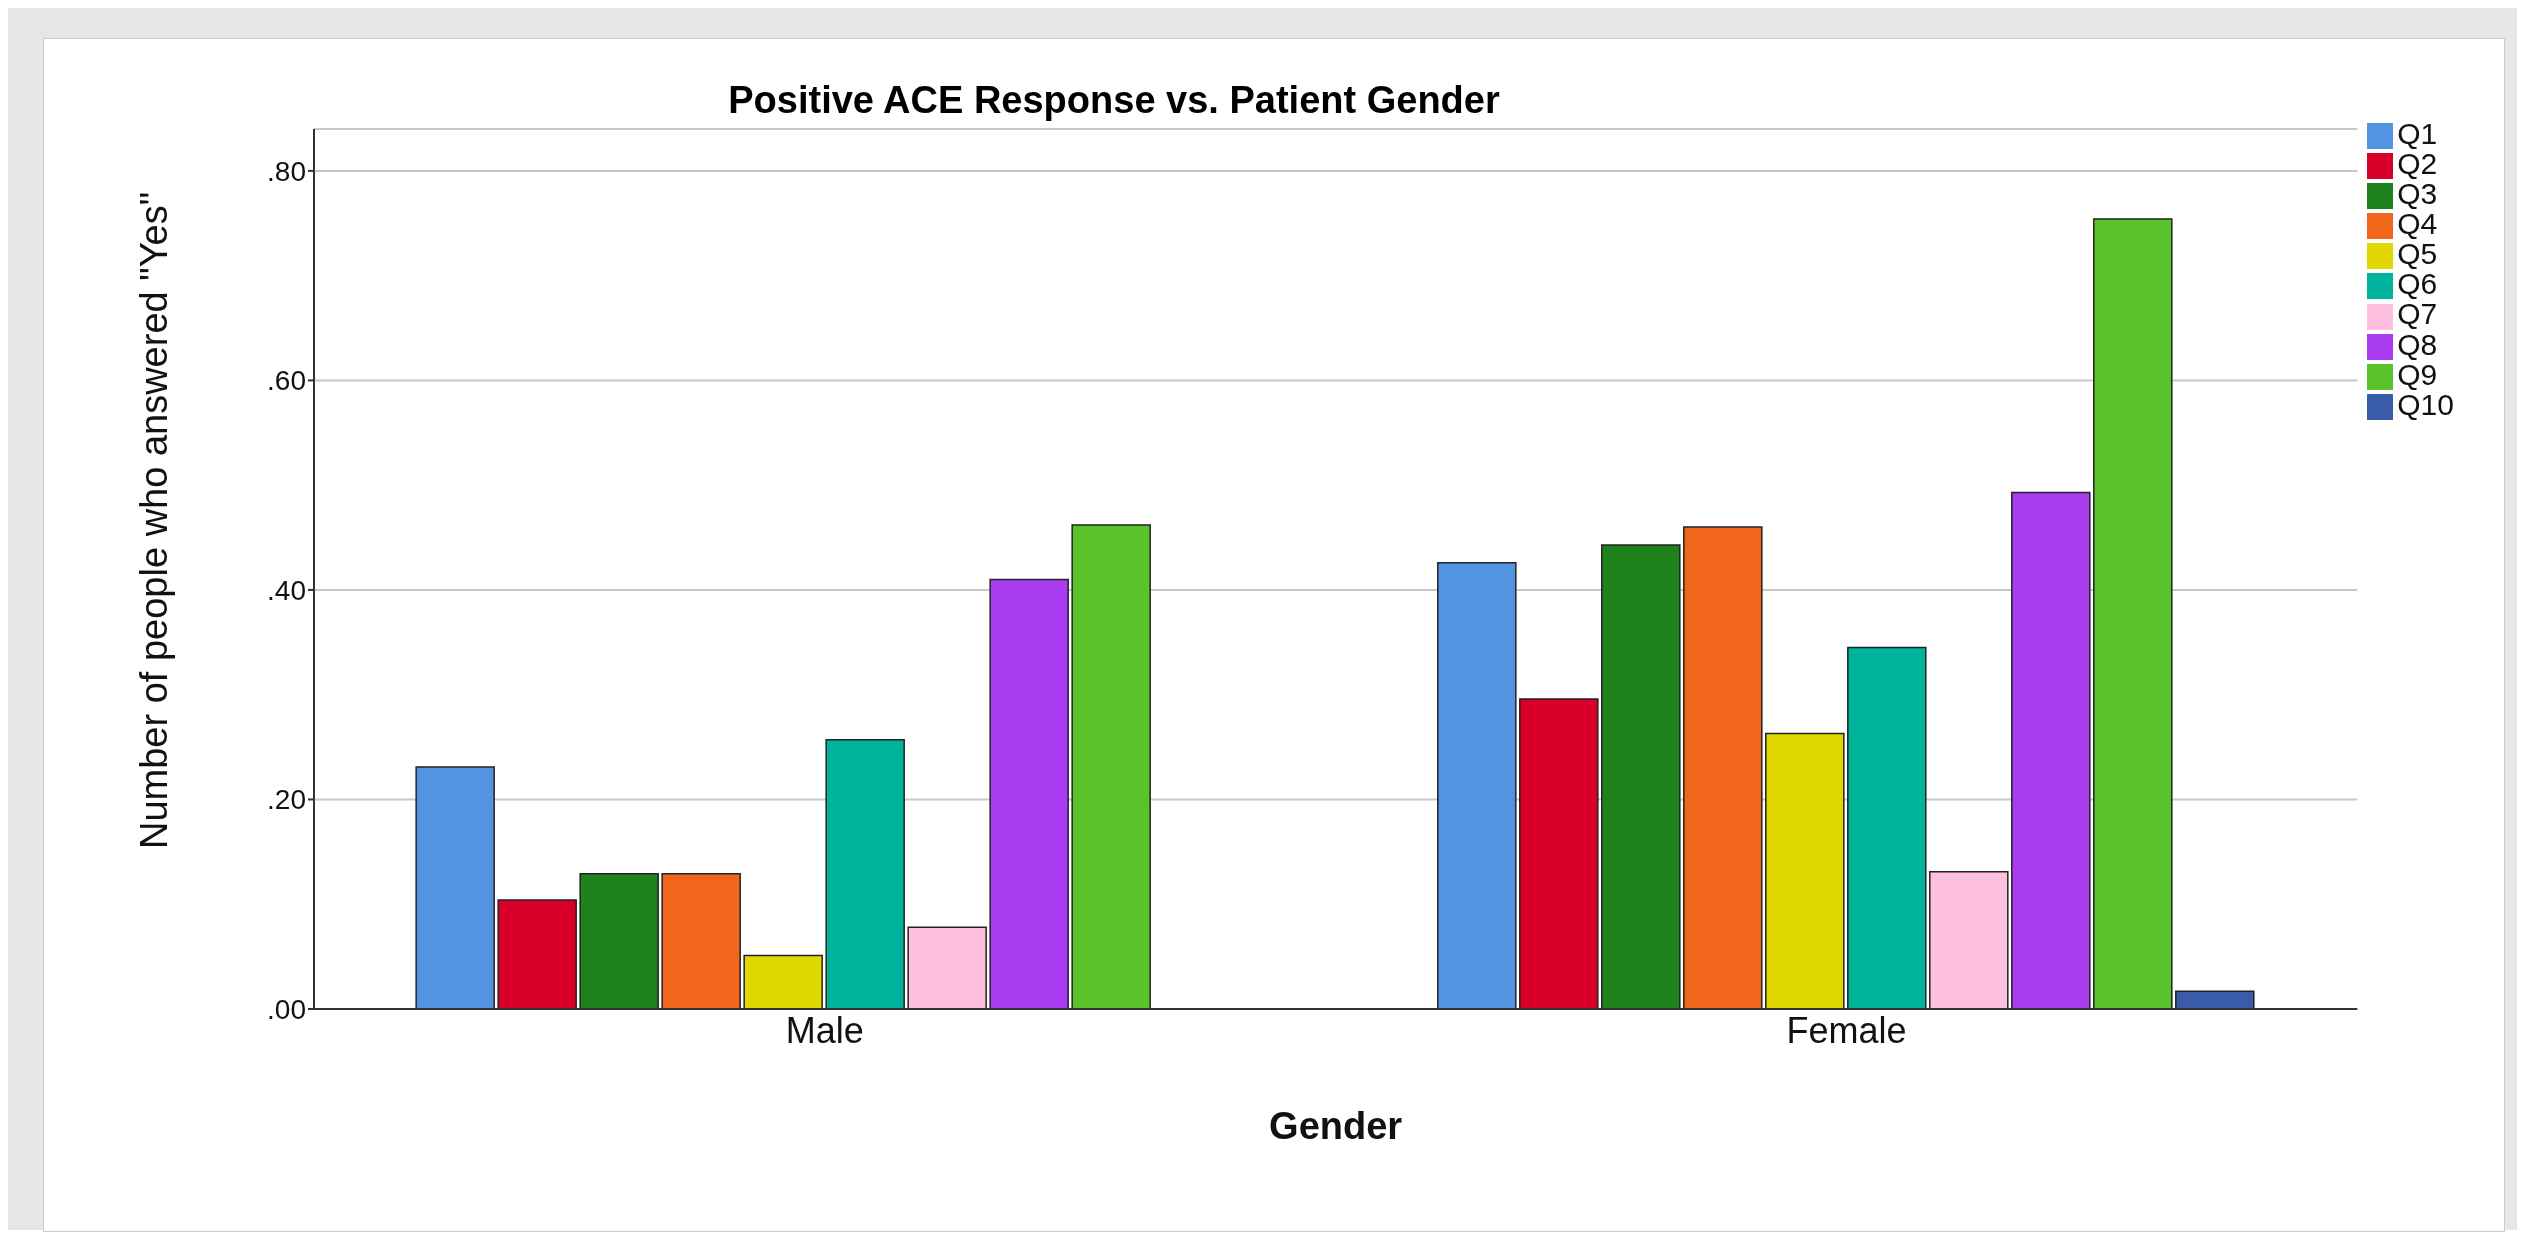  Describe the element at coordinates (1336, 1126) in the screenshot. I see `x-axis-title: Gender` at that location.